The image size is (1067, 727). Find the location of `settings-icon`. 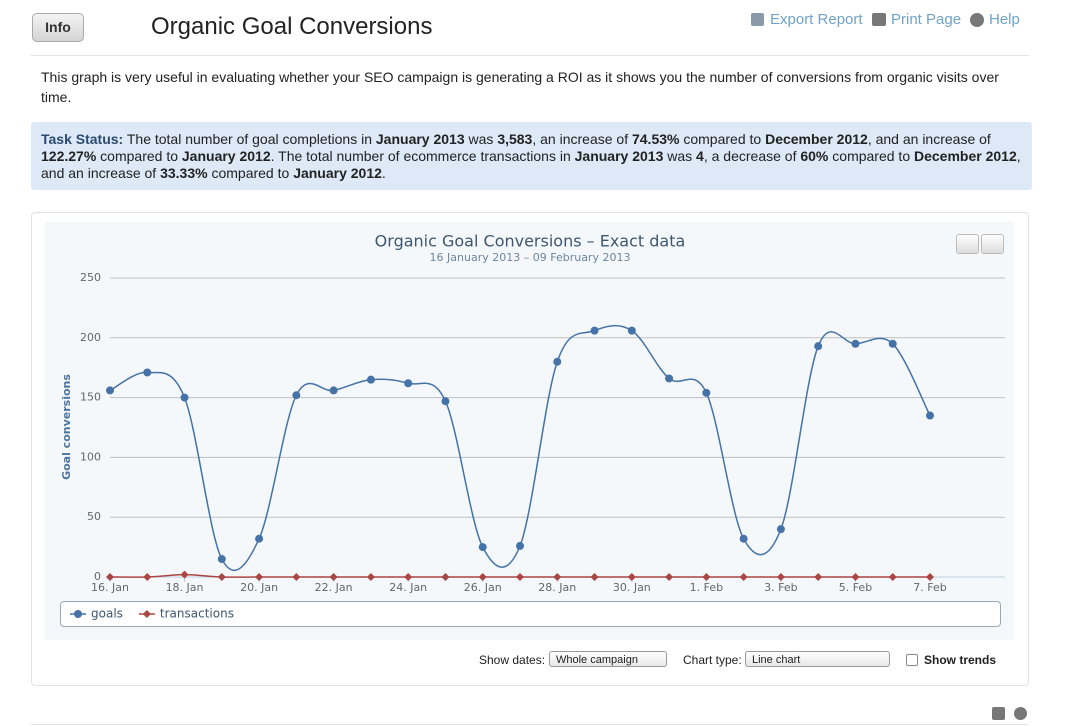

settings-icon is located at coordinates (1020, 713).